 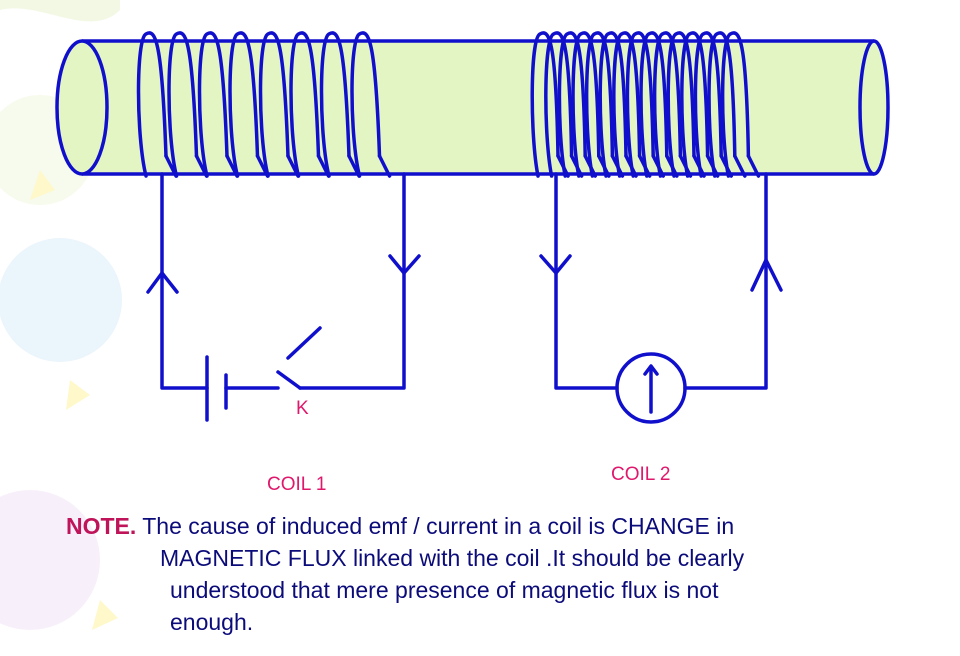 I want to click on note-prefix: NOTE., so click(x=101, y=526).